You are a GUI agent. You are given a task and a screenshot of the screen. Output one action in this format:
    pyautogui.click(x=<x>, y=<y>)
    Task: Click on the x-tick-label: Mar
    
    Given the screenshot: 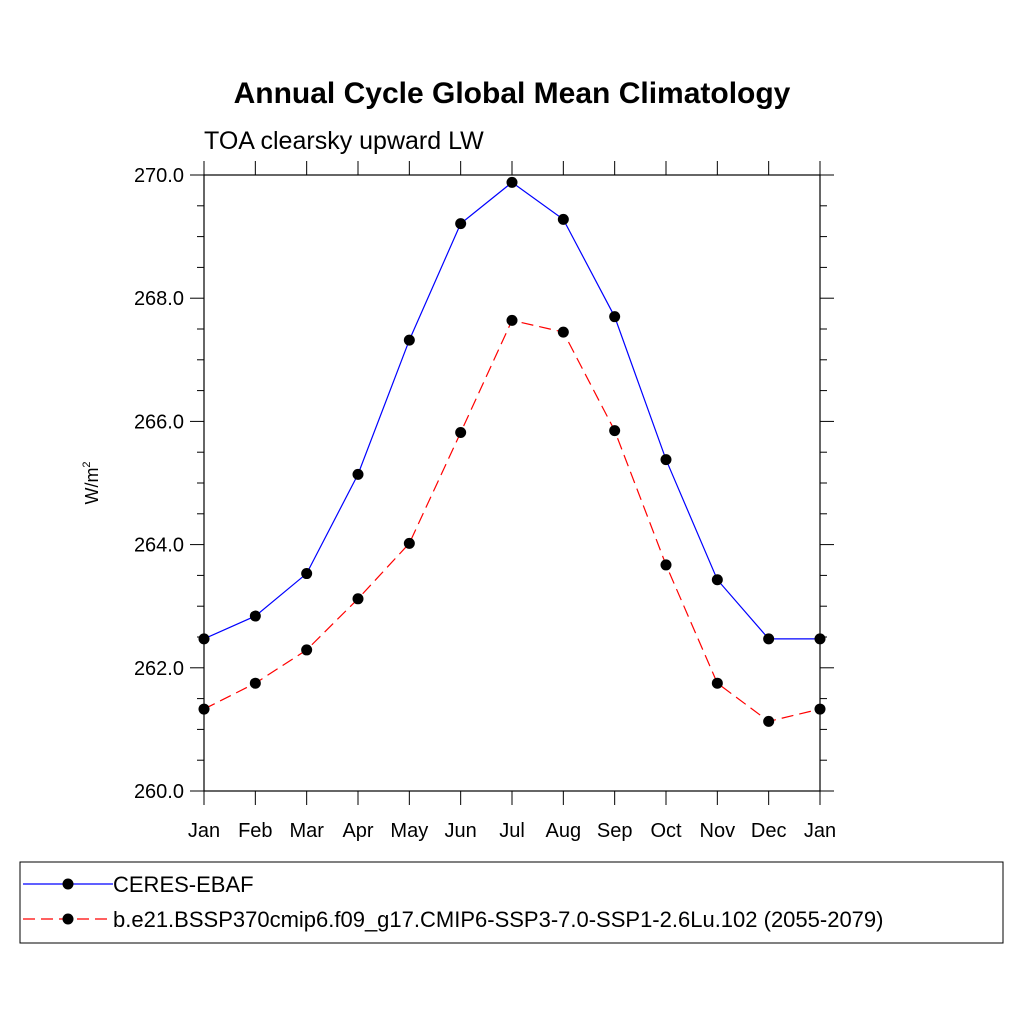 What is the action you would take?
    pyautogui.click(x=306, y=831)
    